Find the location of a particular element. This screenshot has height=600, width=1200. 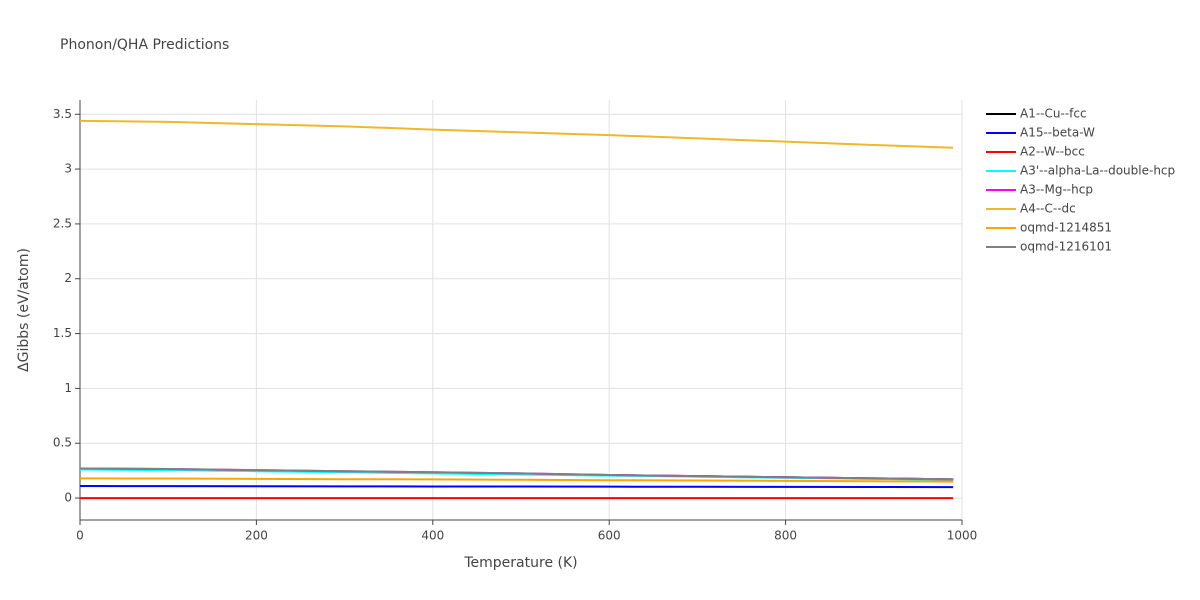

legend-label: A1--Cu--fcc is located at coordinates (1053, 114).